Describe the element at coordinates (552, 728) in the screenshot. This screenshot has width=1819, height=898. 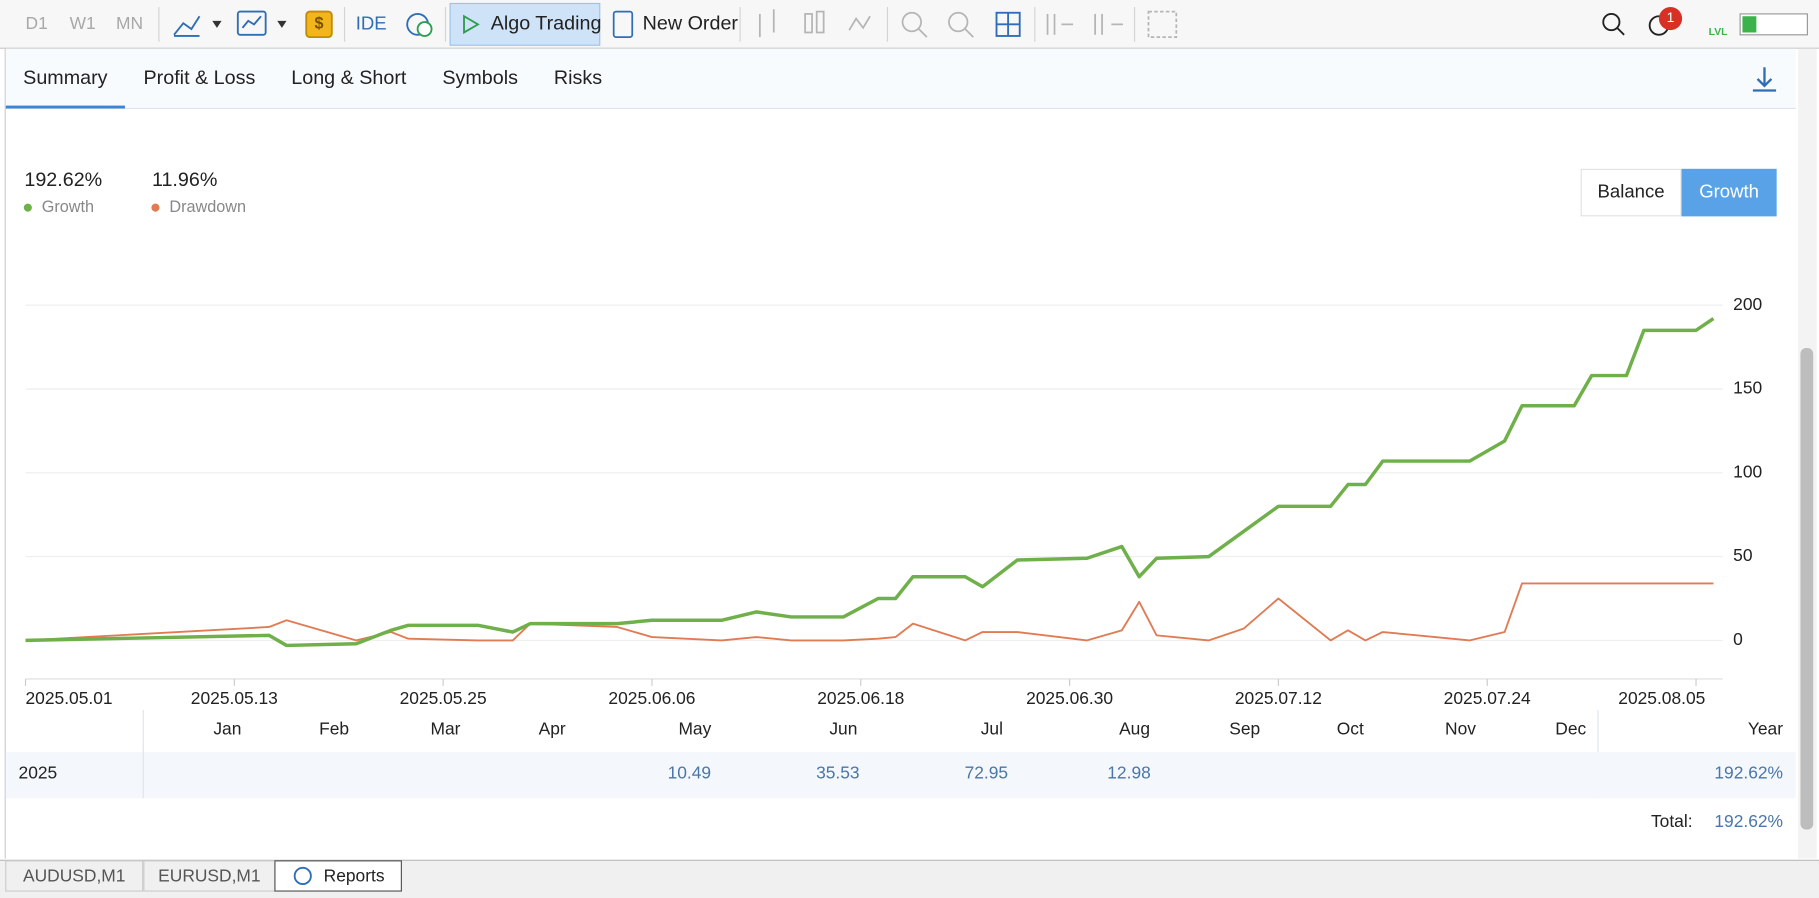
I see `table-header: Apr` at that location.